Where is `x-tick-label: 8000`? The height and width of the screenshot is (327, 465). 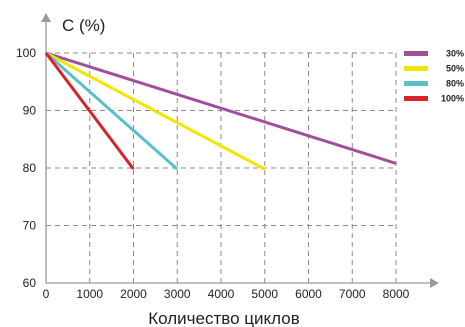
x-tick-label: 8000 is located at coordinates (396, 294).